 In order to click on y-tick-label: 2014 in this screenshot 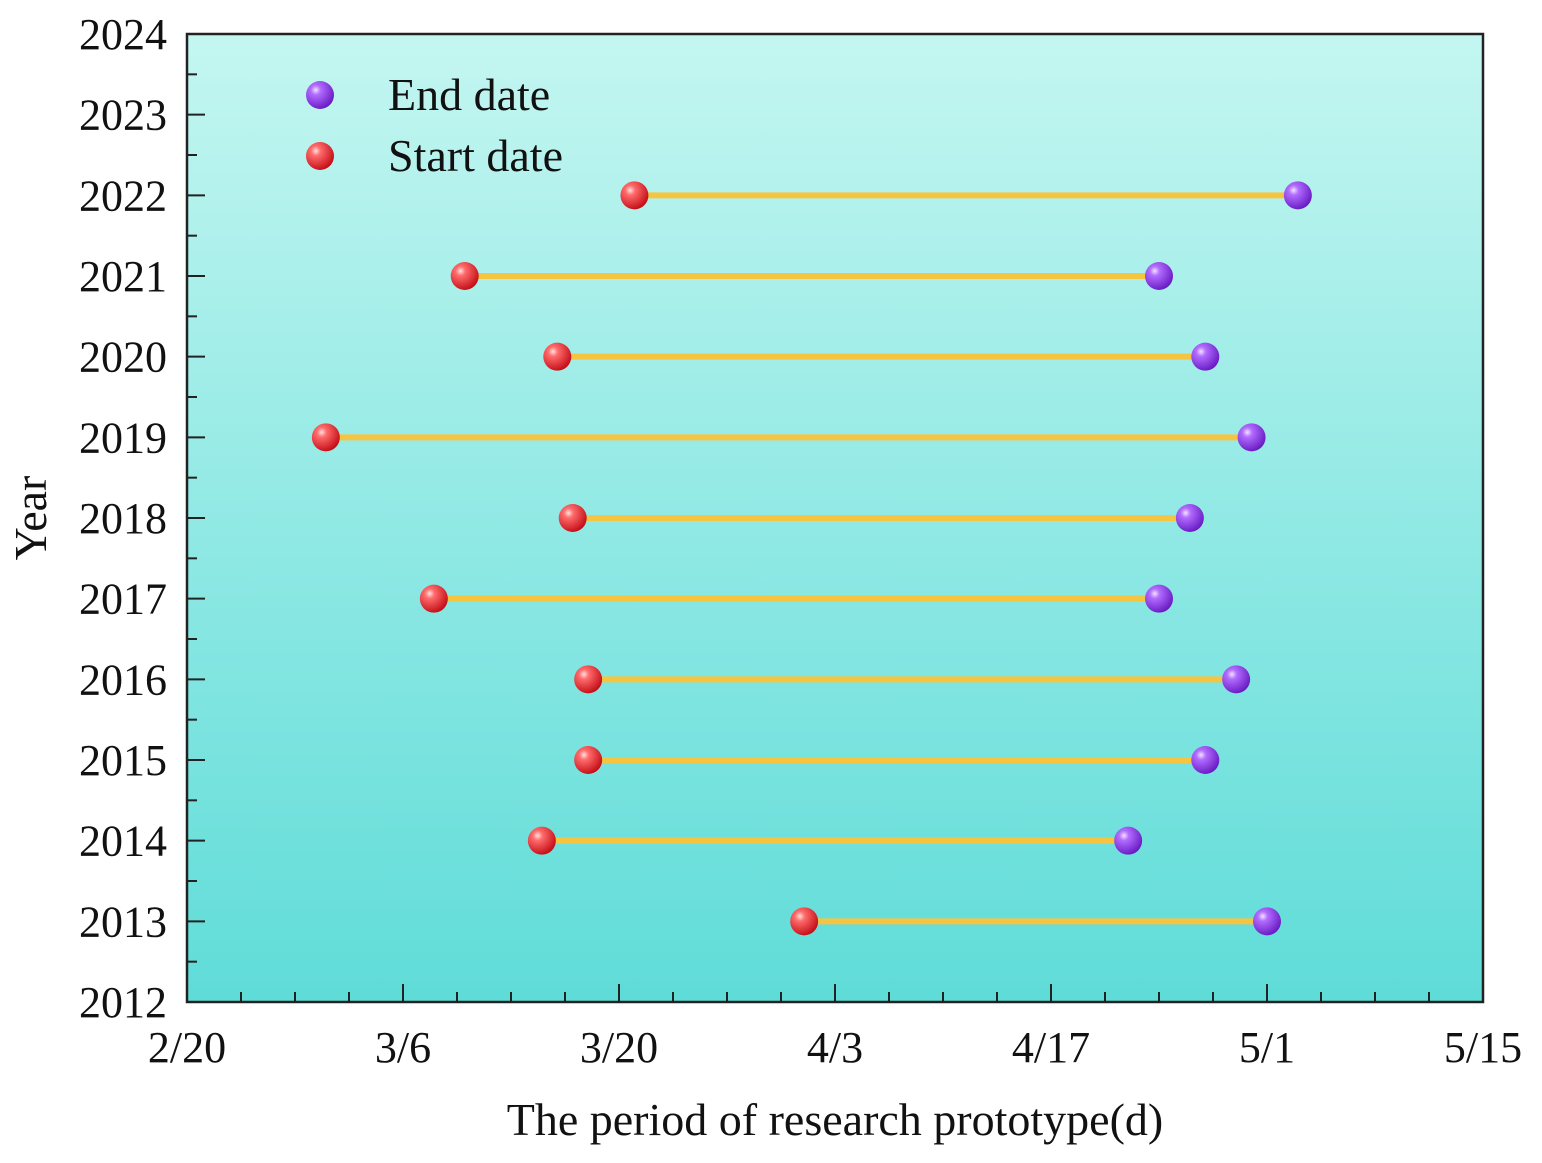, I will do `click(123, 841)`.